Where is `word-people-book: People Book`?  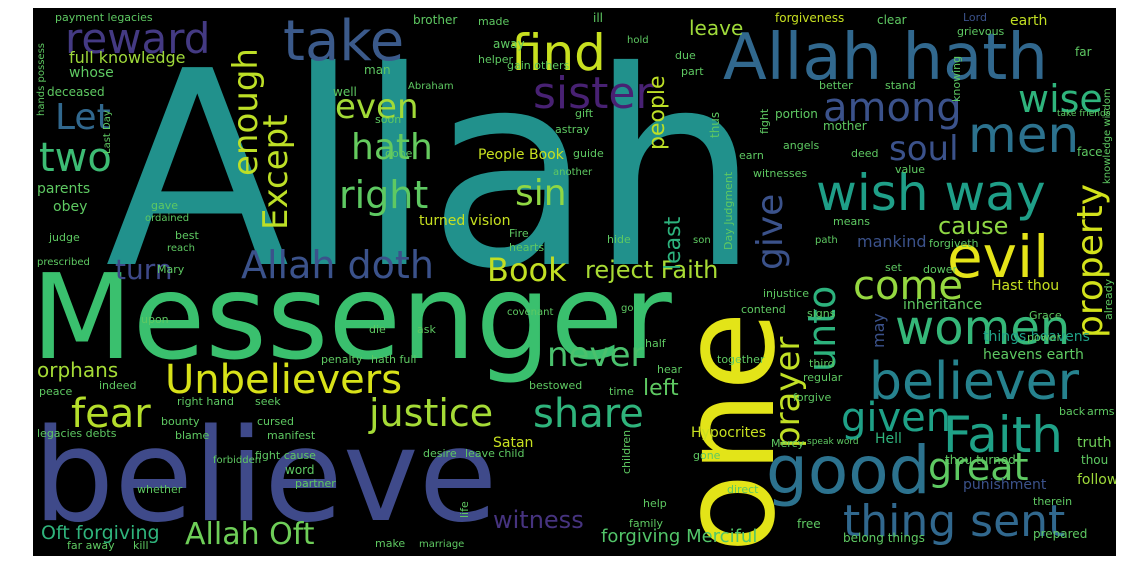
word-people-book: People Book is located at coordinates (521, 155).